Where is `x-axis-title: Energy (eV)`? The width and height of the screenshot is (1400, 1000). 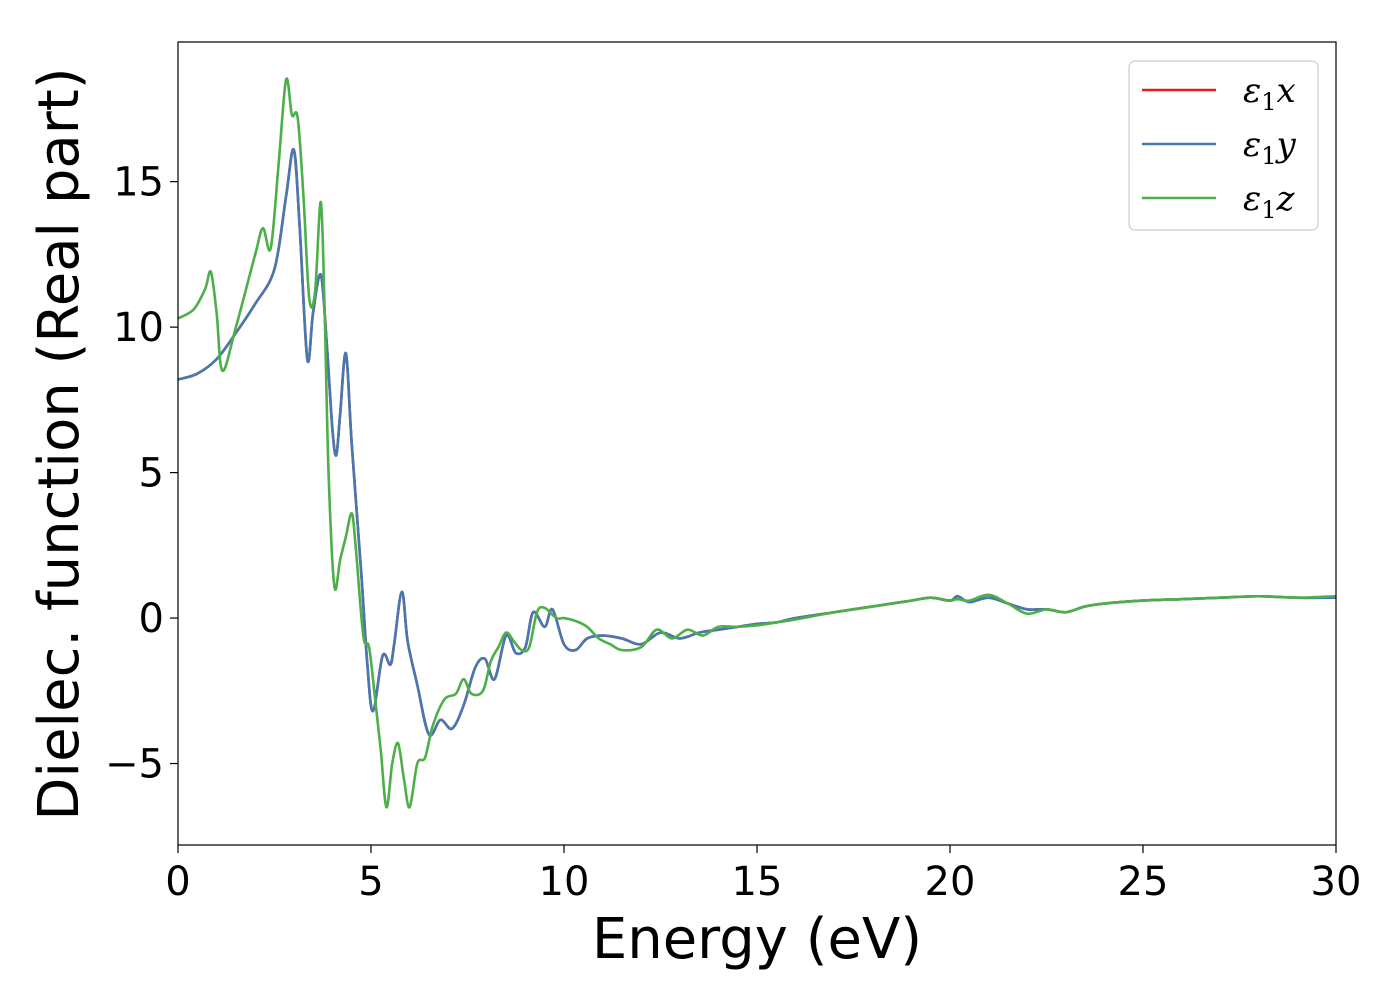 x-axis-title: Energy (eV) is located at coordinates (757, 939).